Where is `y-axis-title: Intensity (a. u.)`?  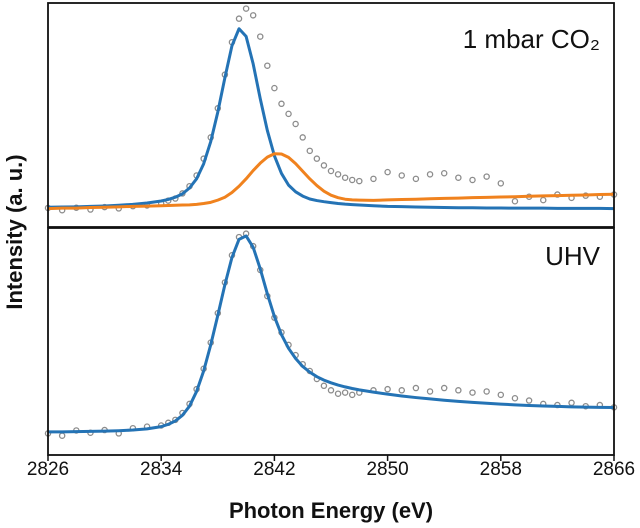 y-axis-title: Intensity (a. u.) is located at coordinates (14, 231).